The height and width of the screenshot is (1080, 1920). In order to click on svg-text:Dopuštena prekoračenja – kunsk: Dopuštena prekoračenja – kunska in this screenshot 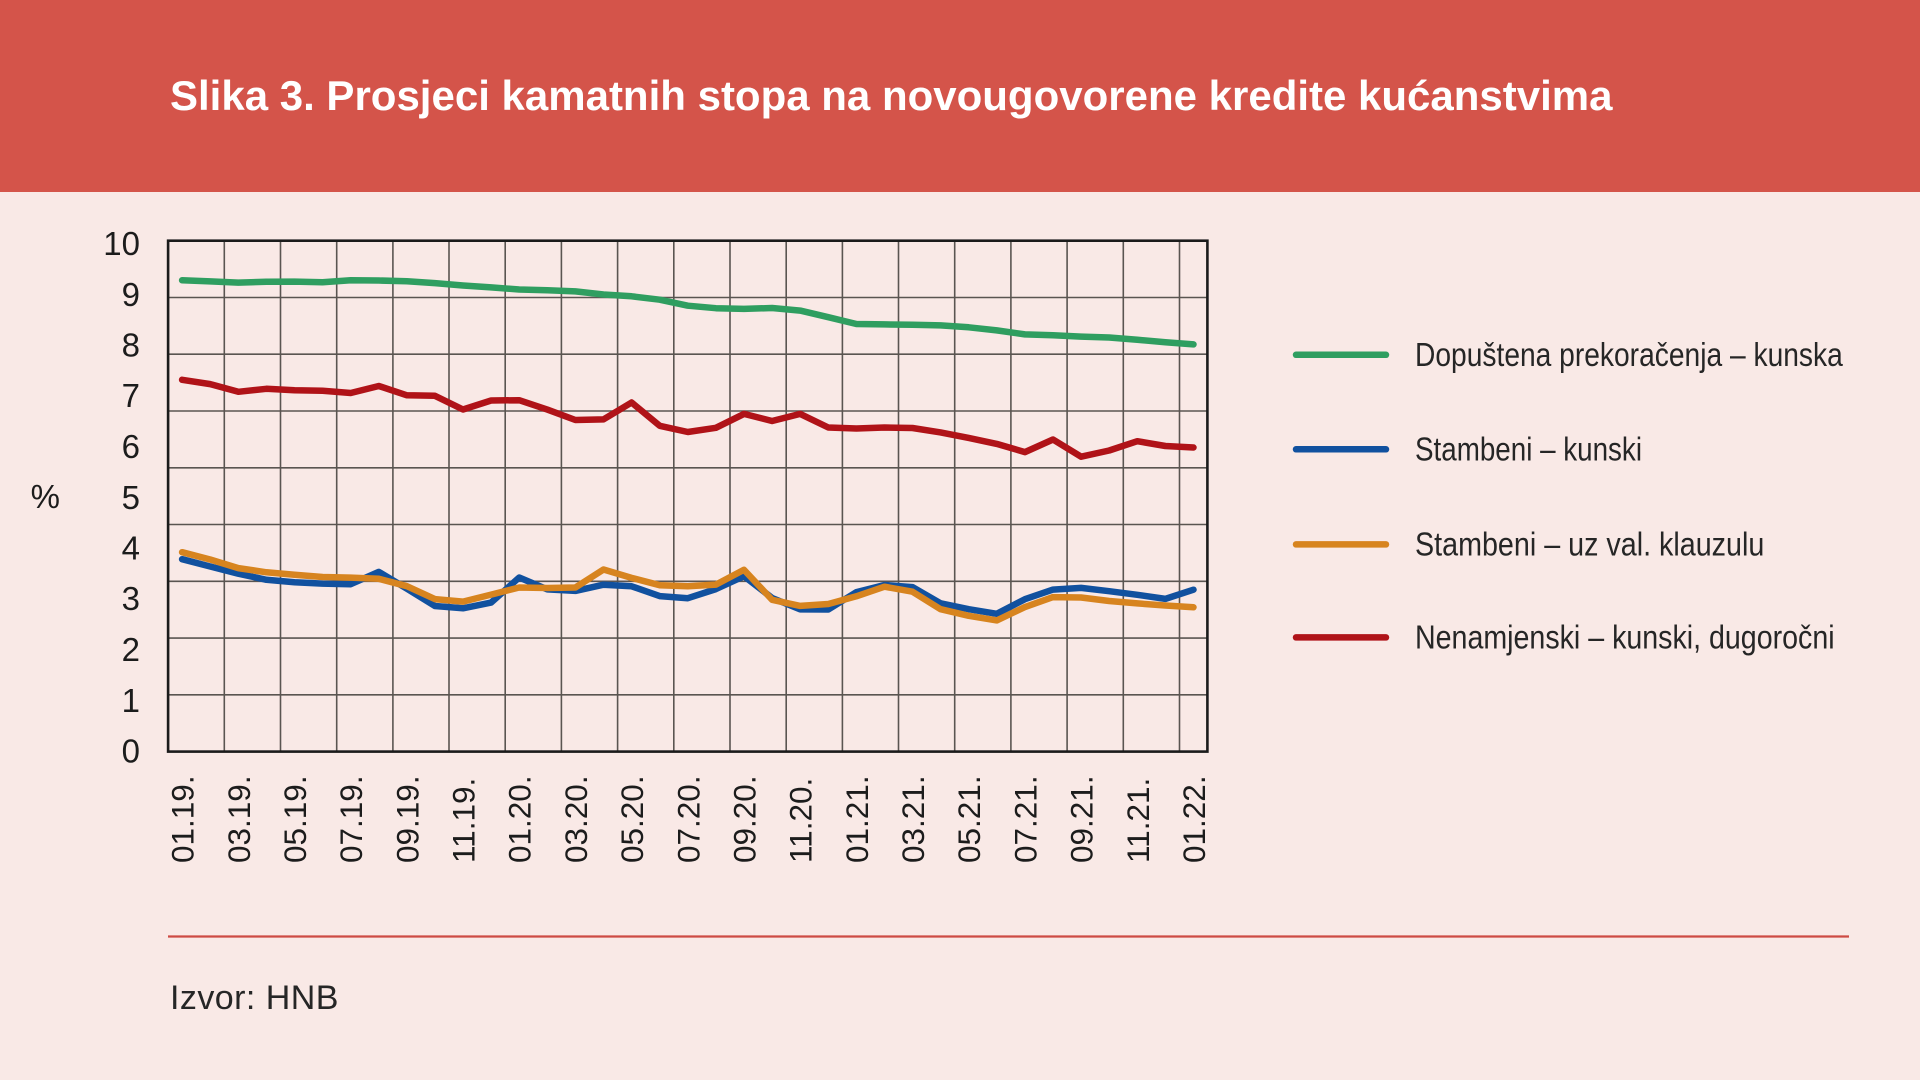, I will do `click(1629, 354)`.